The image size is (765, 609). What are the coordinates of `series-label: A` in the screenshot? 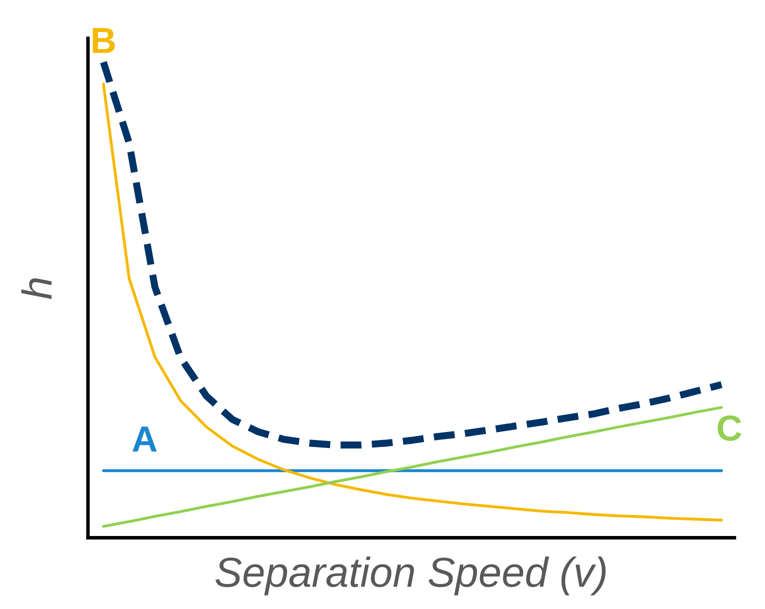 It's located at (144, 439).